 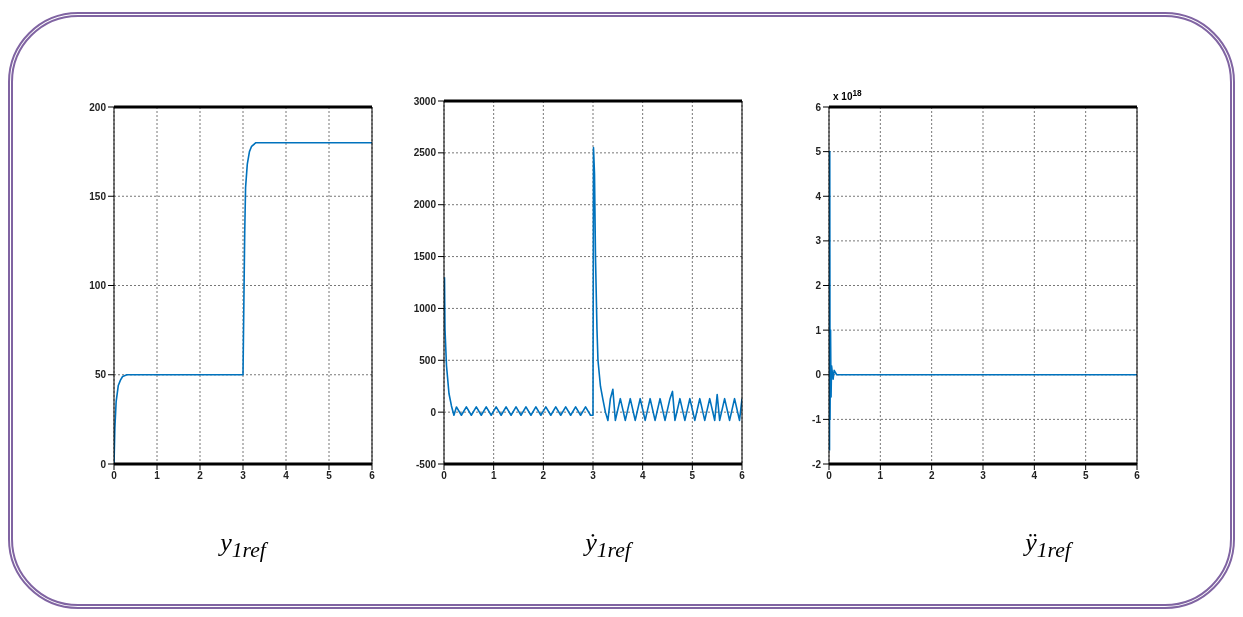 What do you see at coordinates (1048, 546) in the screenshot?
I see `x-axis-title: ÿ$_{1ref}$` at bounding box center [1048, 546].